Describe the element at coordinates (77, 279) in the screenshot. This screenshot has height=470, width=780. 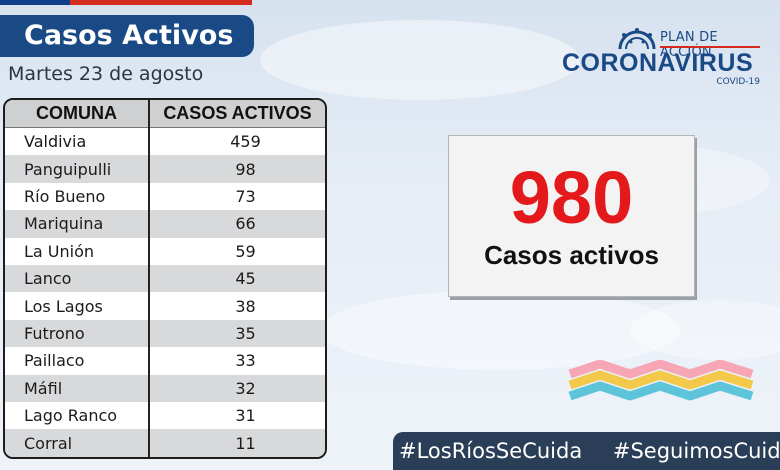
I see `cell-comuna: Lanco` at that location.